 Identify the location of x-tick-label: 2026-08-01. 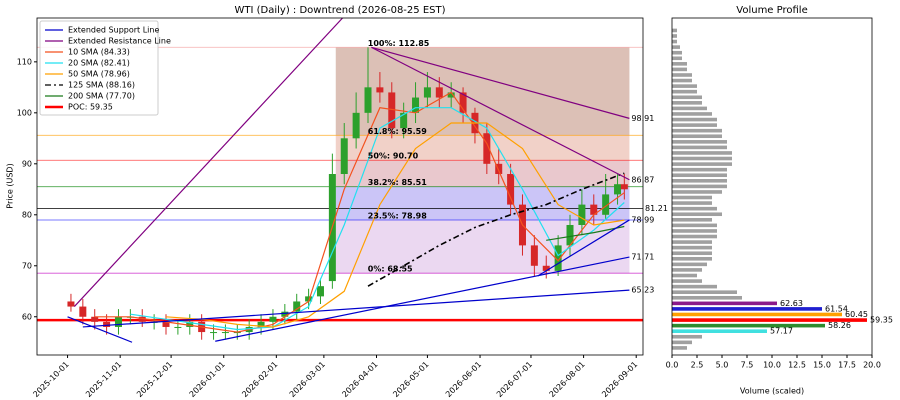
(567, 379).